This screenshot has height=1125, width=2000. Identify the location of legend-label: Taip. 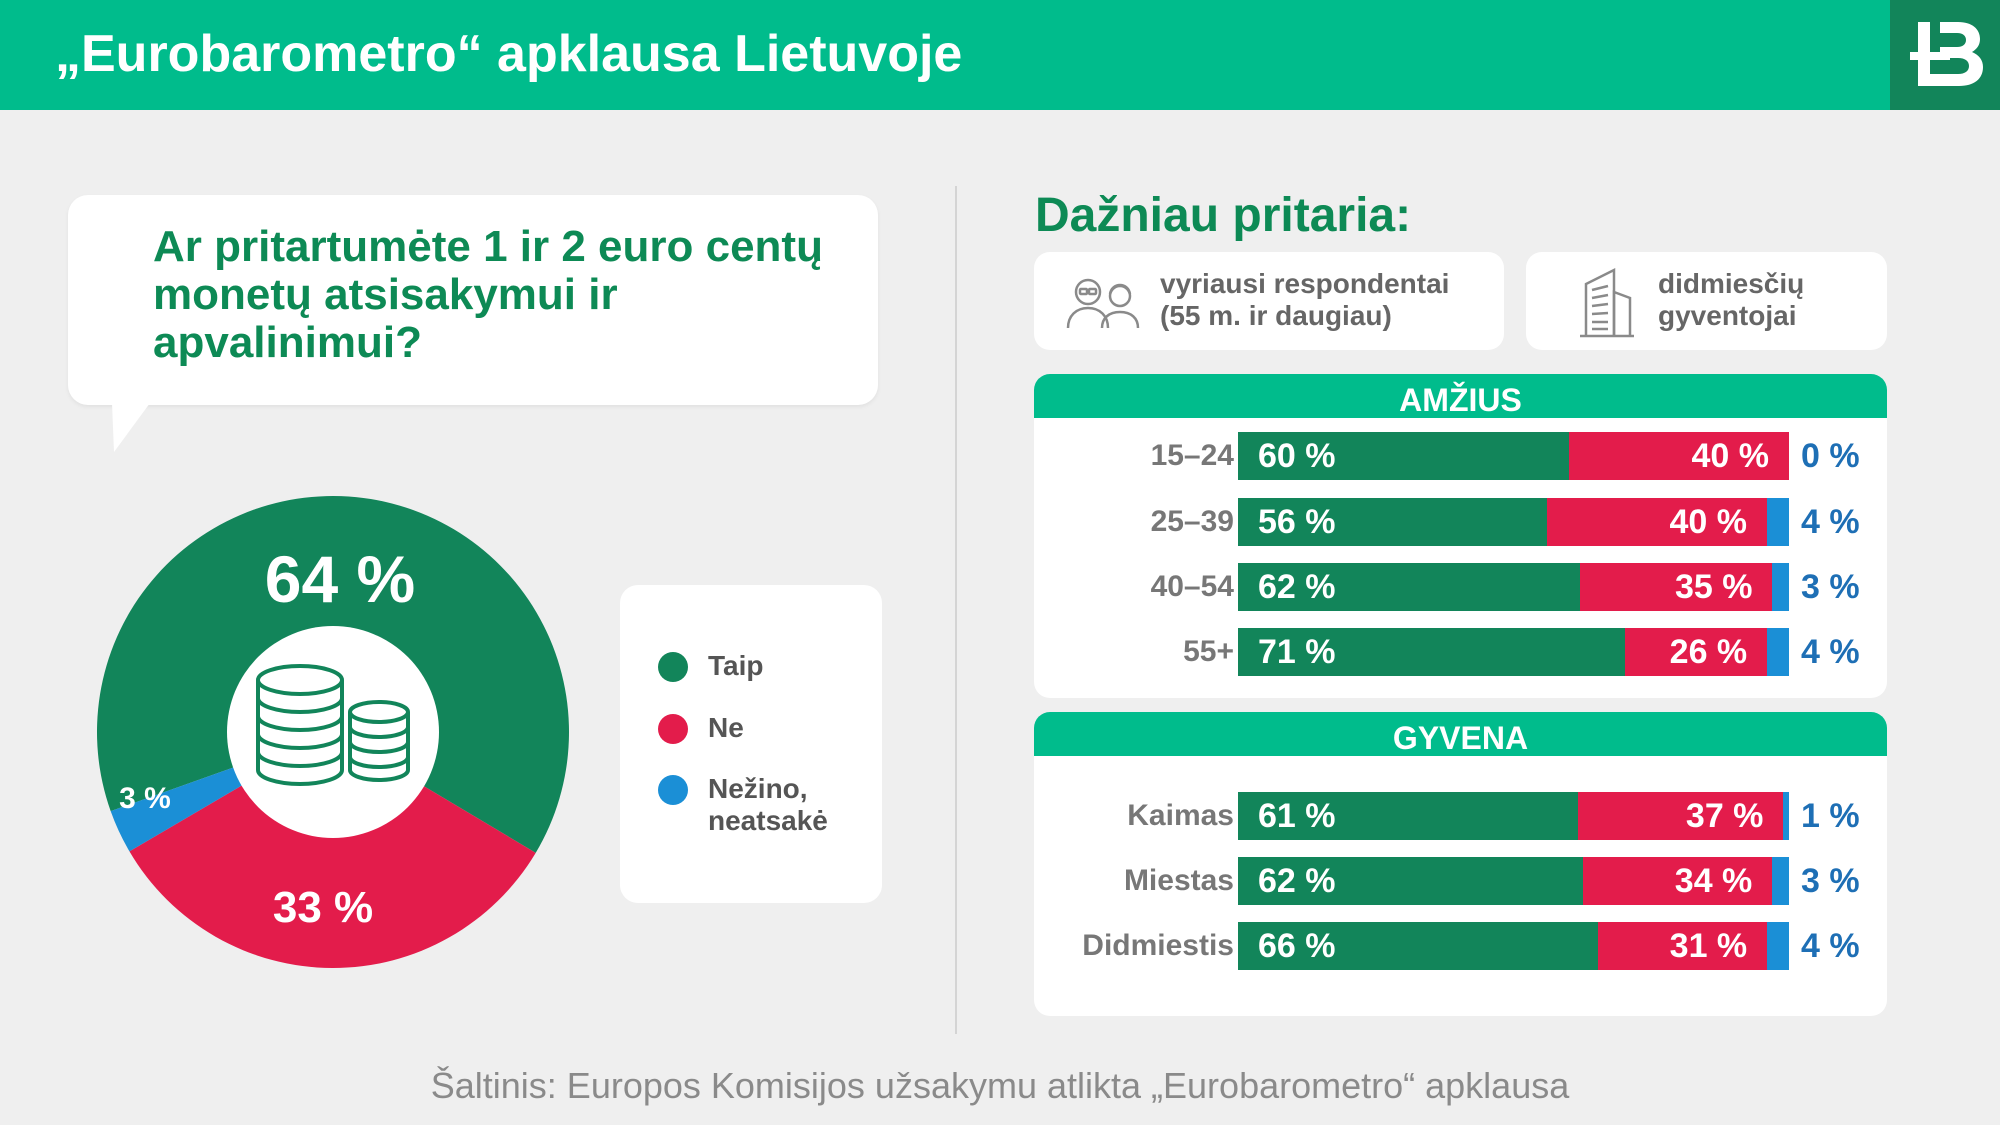
(736, 665).